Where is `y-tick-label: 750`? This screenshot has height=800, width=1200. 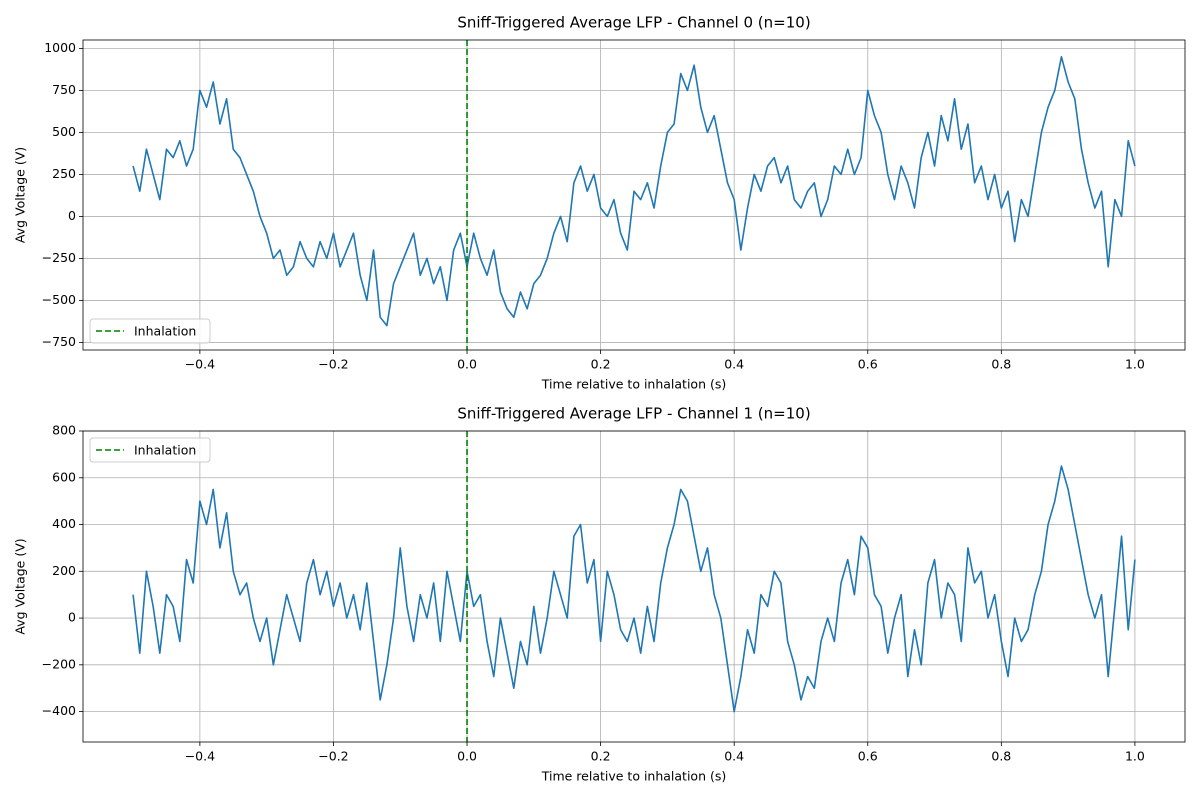 y-tick-label: 750 is located at coordinates (64, 89).